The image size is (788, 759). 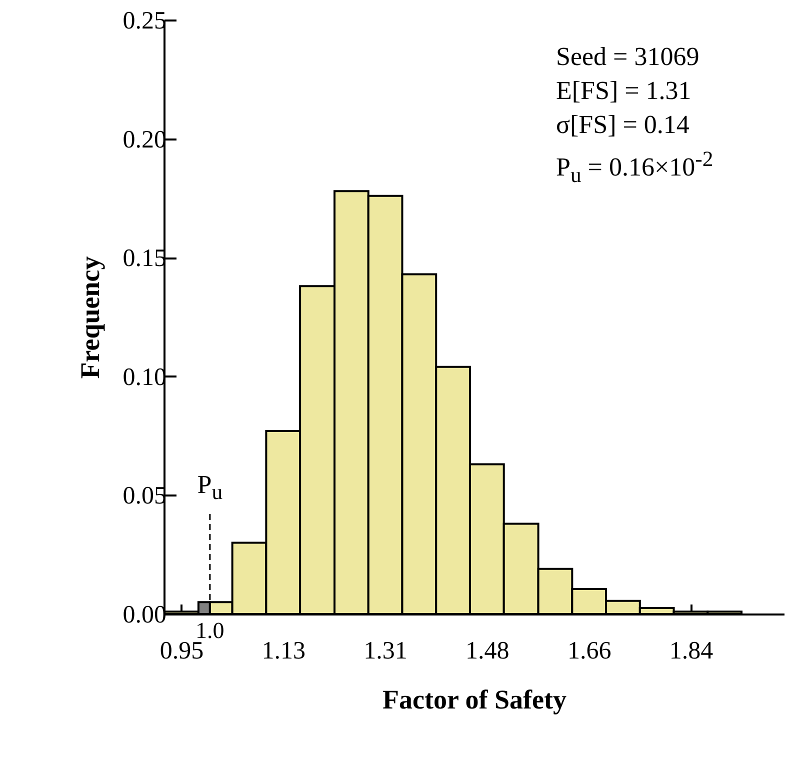 I want to click on x-axis-title: Factor of Safety, so click(x=474, y=699).